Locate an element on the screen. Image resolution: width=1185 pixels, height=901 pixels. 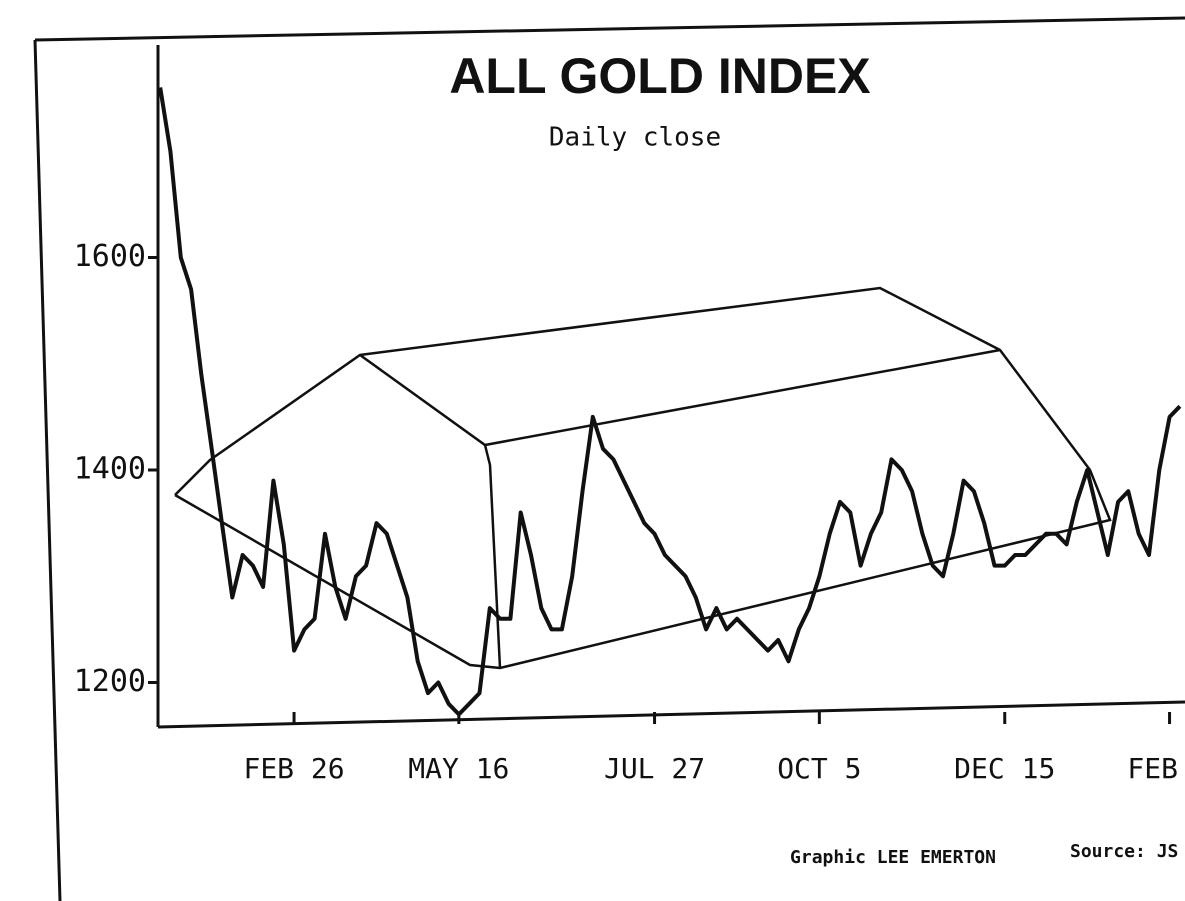
source: Source: JS is located at coordinates (1124, 851).